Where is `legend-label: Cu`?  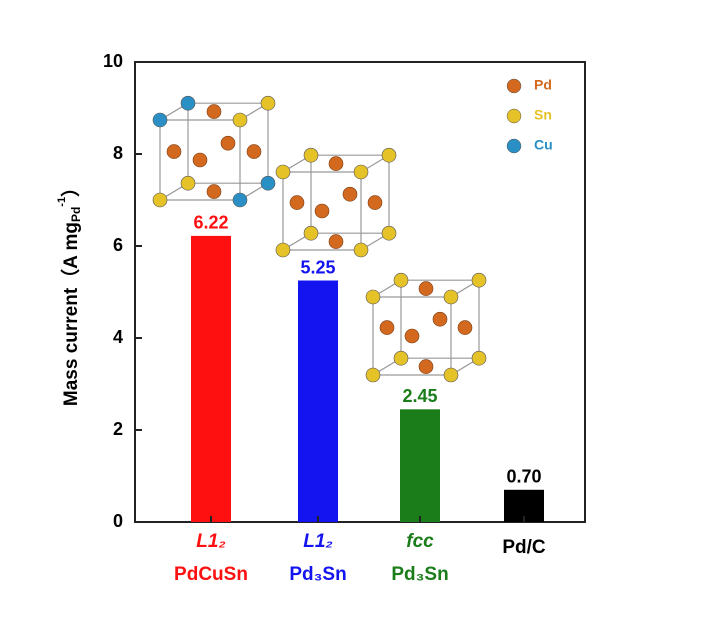 legend-label: Cu is located at coordinates (543, 145).